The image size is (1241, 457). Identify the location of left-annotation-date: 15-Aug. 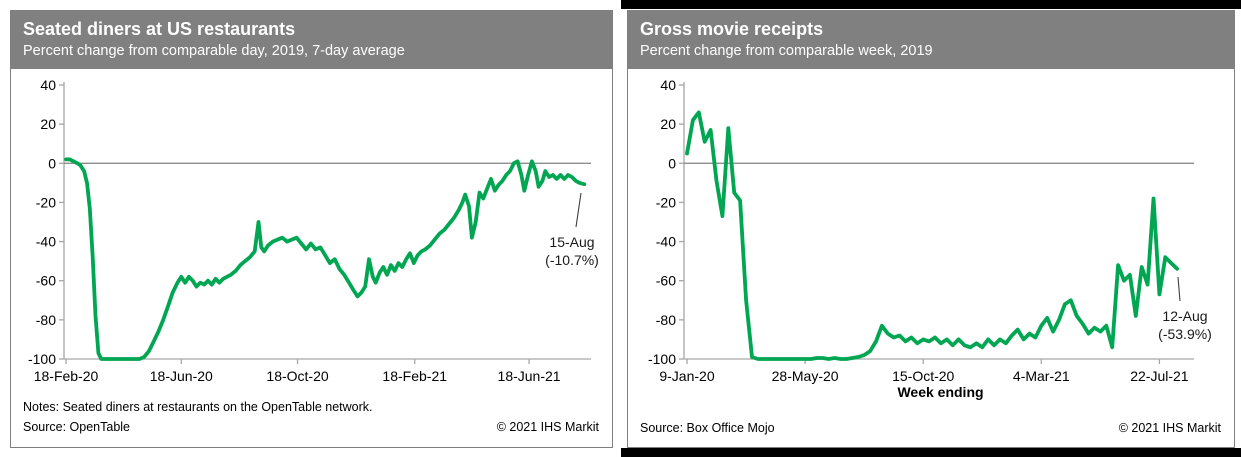
(572, 242).